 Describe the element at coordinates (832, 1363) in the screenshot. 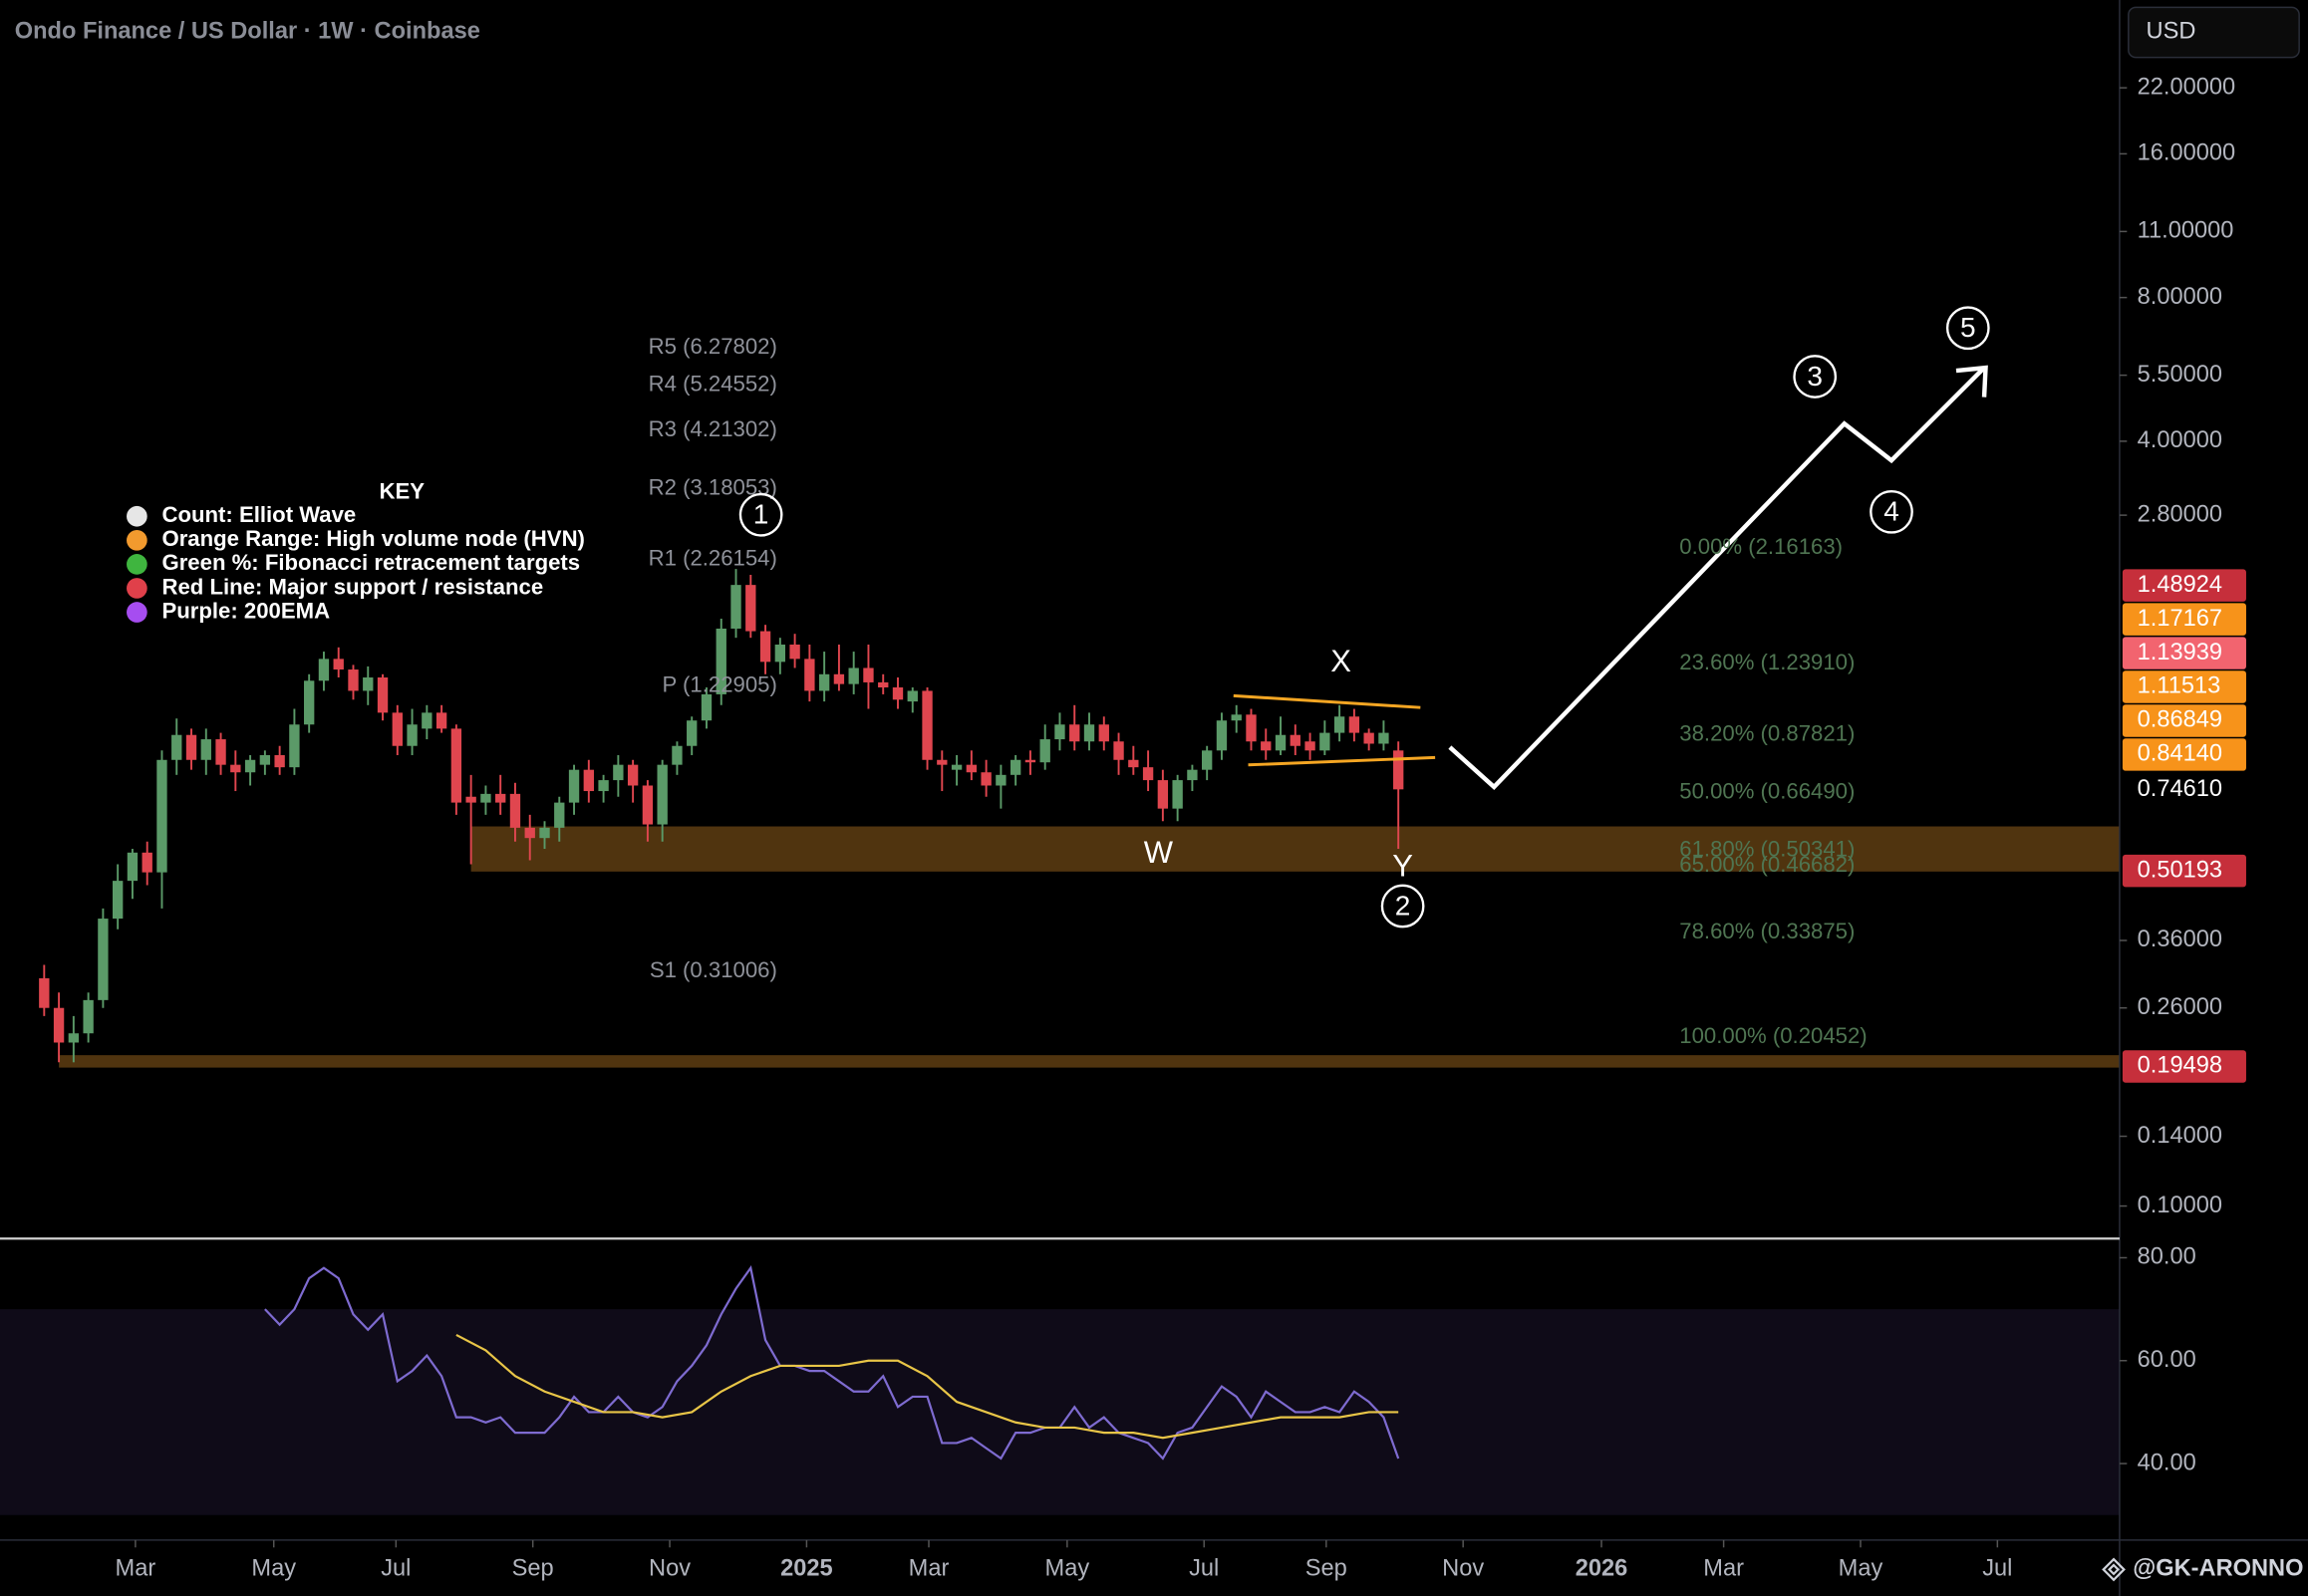

I see `rsi-line` at that location.